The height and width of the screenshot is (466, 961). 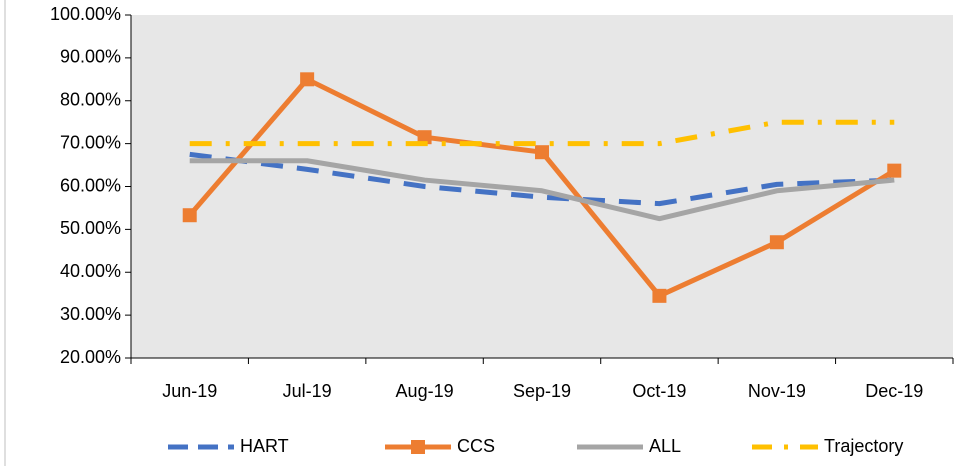 I want to click on x-tick-label: Aug-19, so click(x=425, y=391).